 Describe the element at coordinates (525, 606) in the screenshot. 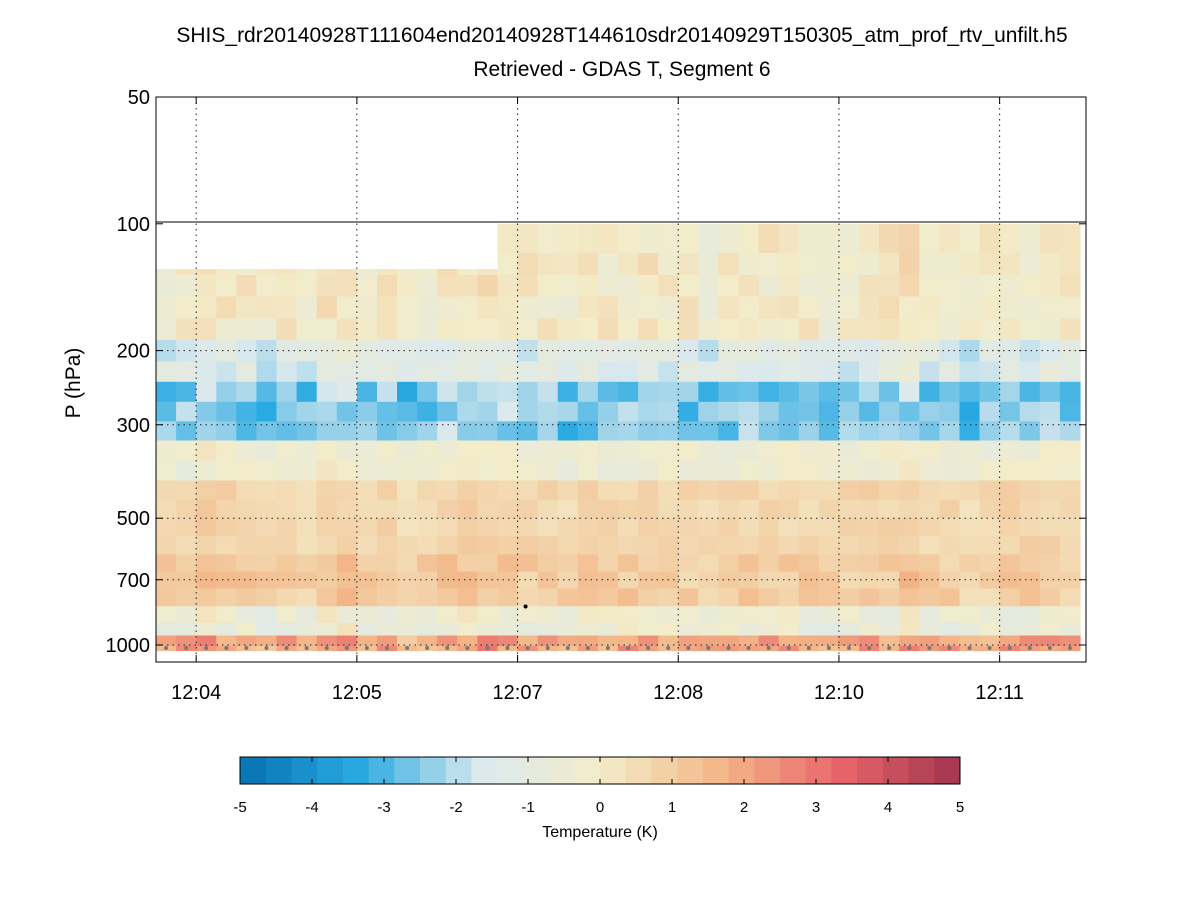

I see `single-marker` at that location.